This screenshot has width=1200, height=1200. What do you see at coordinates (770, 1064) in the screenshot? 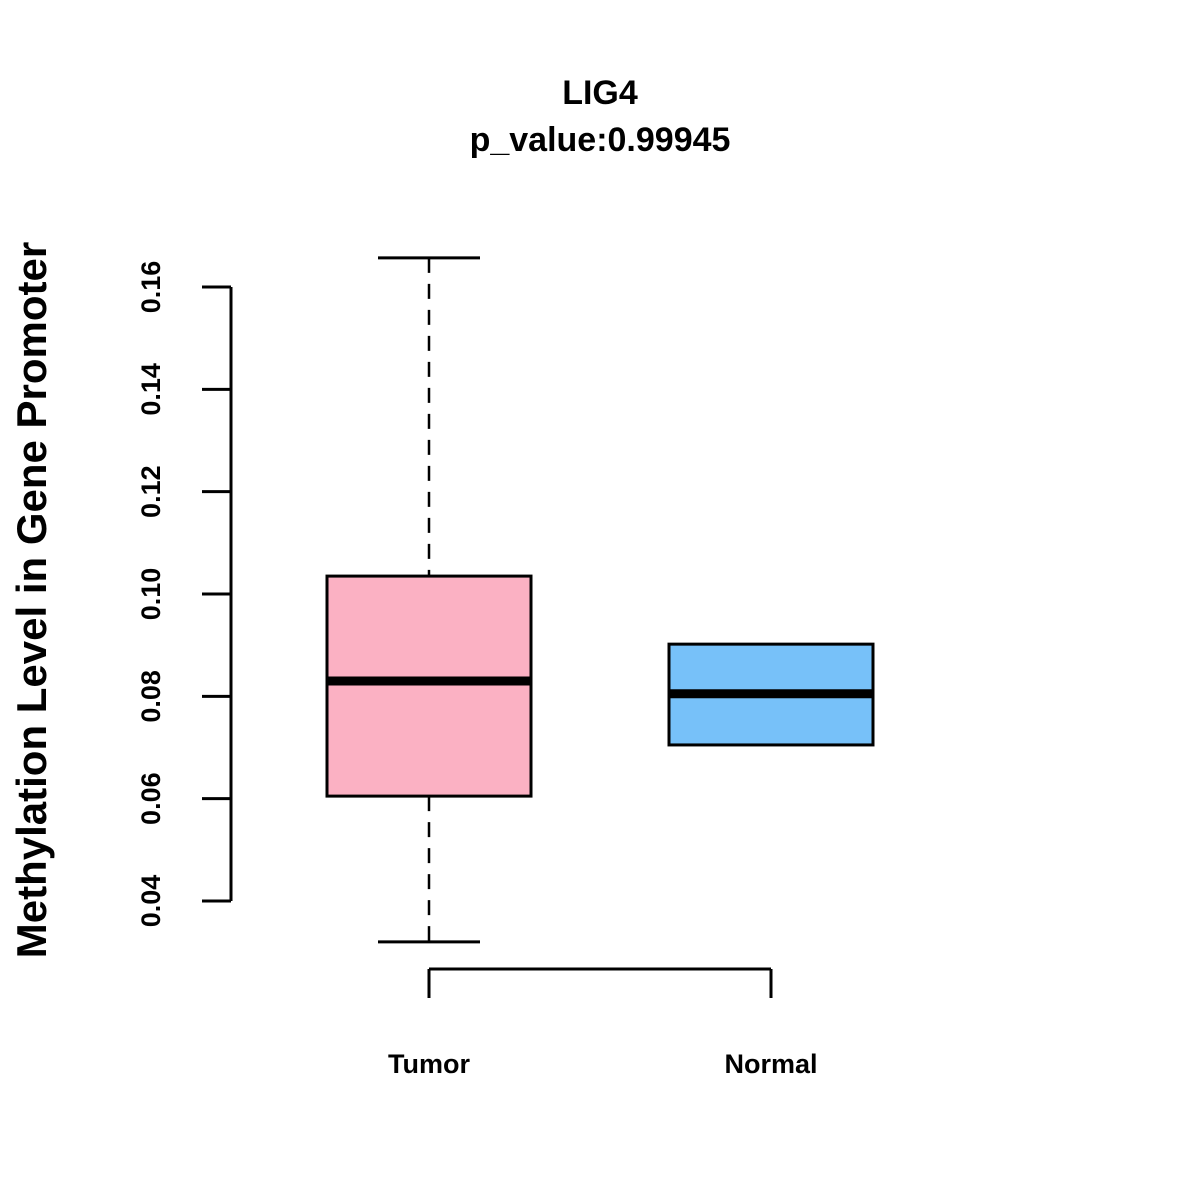
I see `x-tick-label-normal: Normal` at bounding box center [770, 1064].